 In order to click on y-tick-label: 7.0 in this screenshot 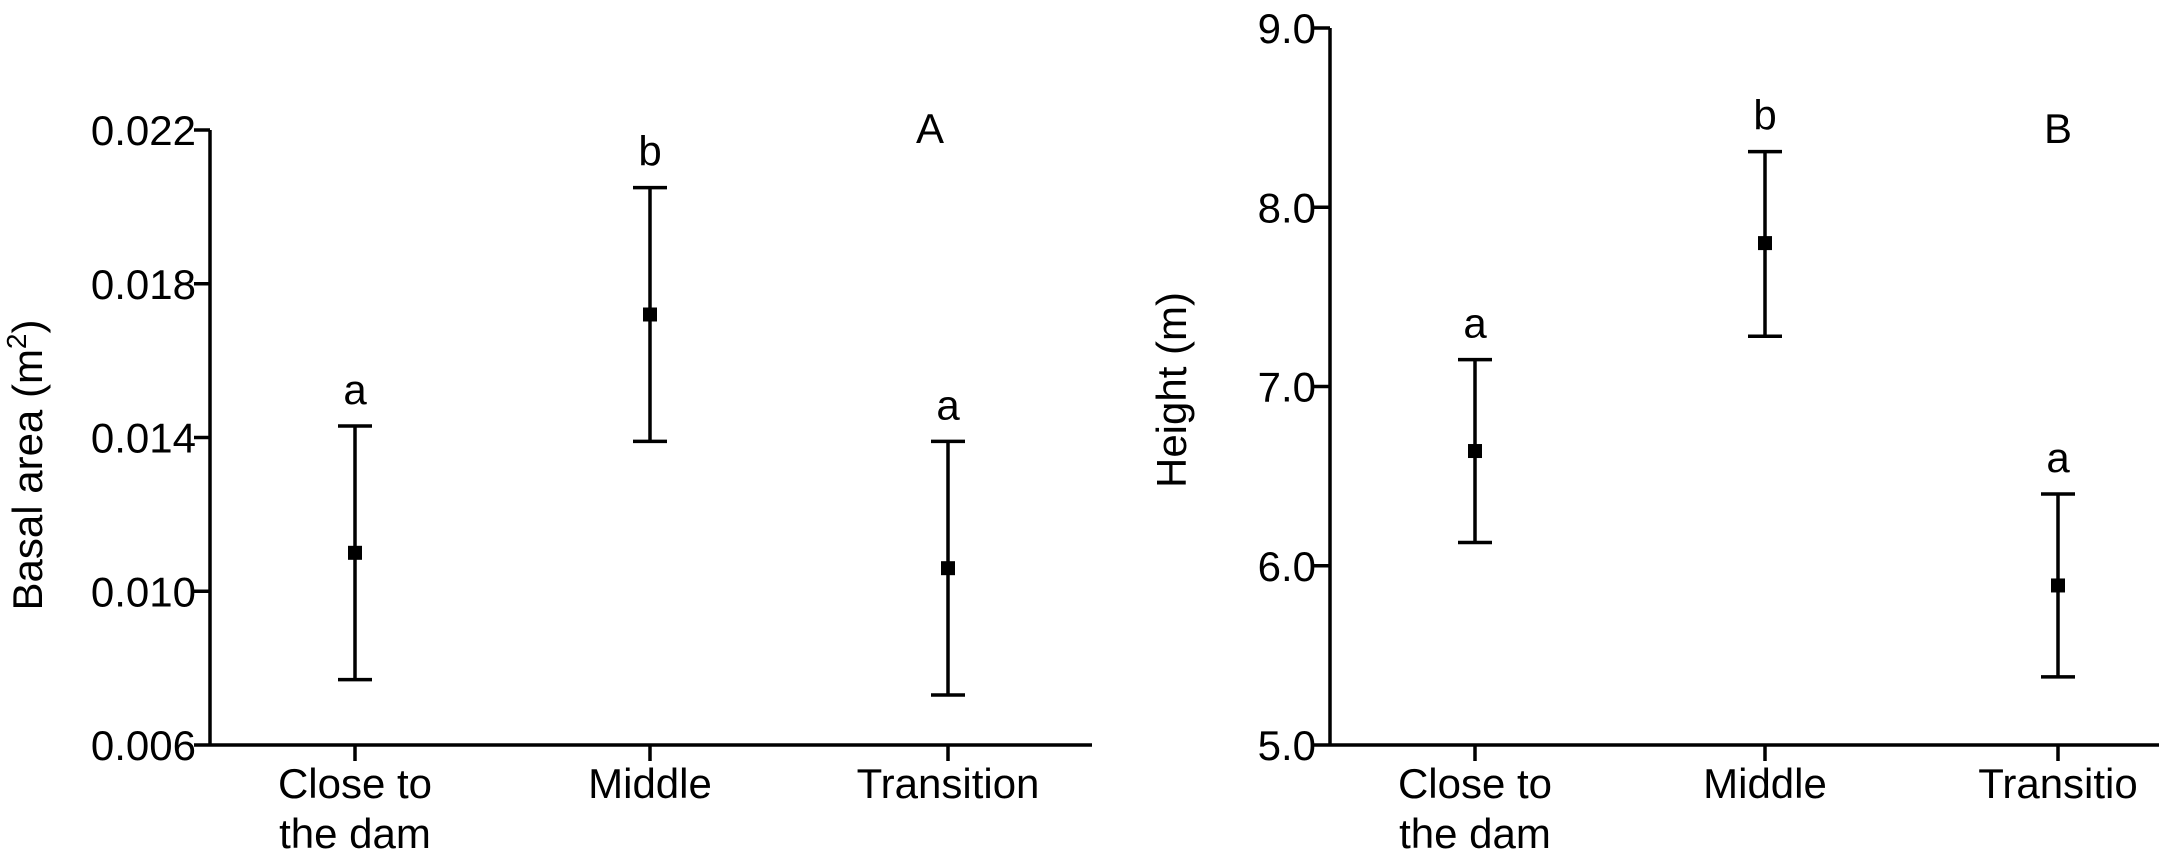, I will do `click(1287, 387)`.